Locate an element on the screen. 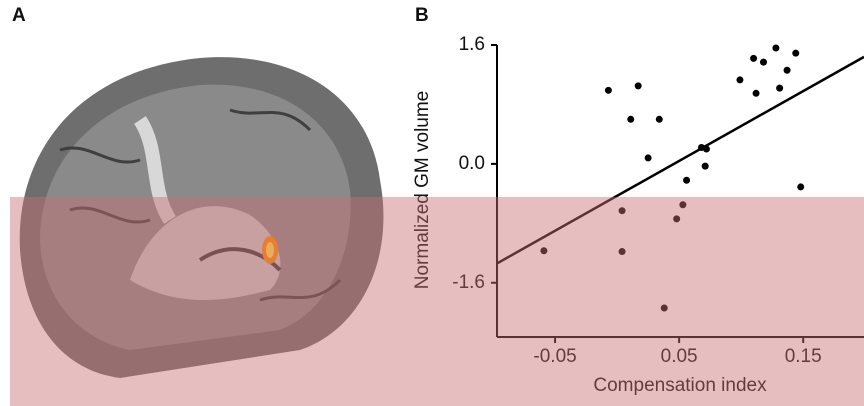 This screenshot has width=864, height=406. y-tick-label: -1.6 is located at coordinates (468, 282).